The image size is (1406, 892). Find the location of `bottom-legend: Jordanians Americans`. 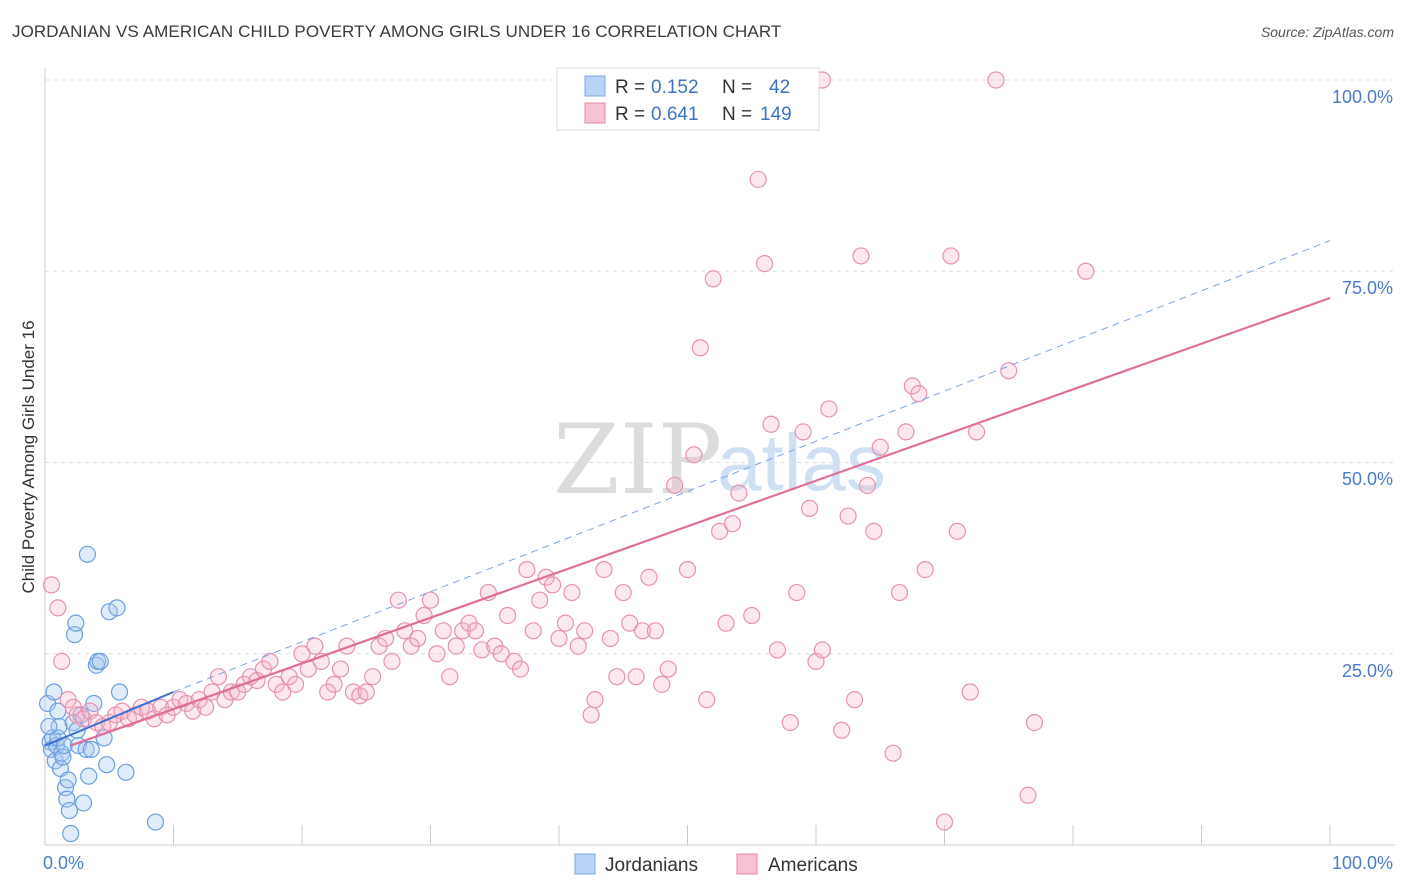

bottom-legend: Jordanians Americans is located at coordinates (716, 864).